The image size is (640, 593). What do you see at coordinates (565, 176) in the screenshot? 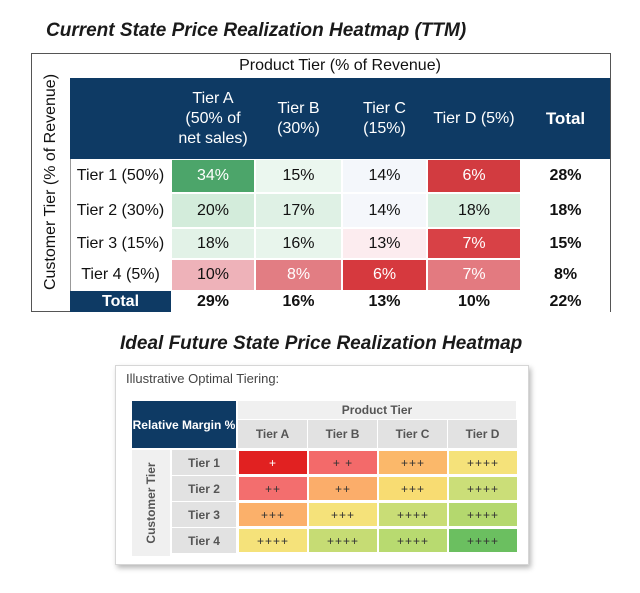
I see `total-cell: 28%` at bounding box center [565, 176].